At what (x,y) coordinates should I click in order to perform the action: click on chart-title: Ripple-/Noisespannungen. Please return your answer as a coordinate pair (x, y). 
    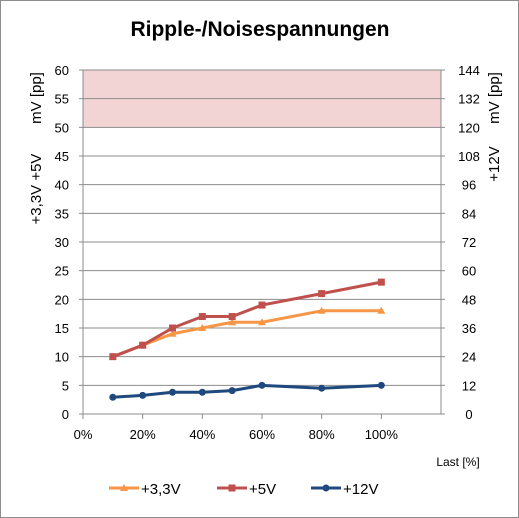
    Looking at the image, I should click on (259, 29).